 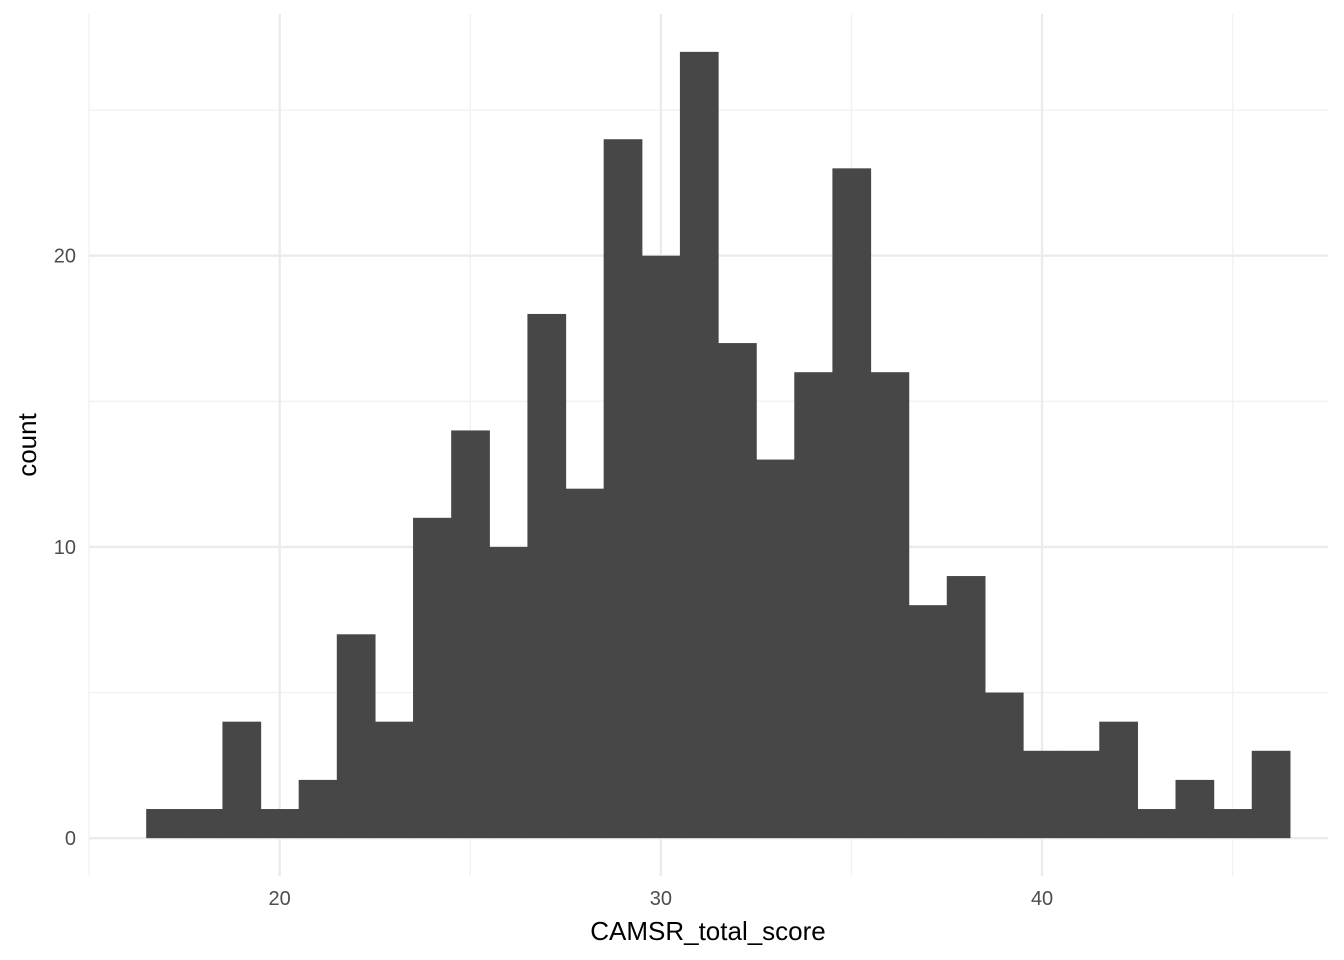 What do you see at coordinates (27, 444) in the screenshot?
I see `y-axis-title: count` at bounding box center [27, 444].